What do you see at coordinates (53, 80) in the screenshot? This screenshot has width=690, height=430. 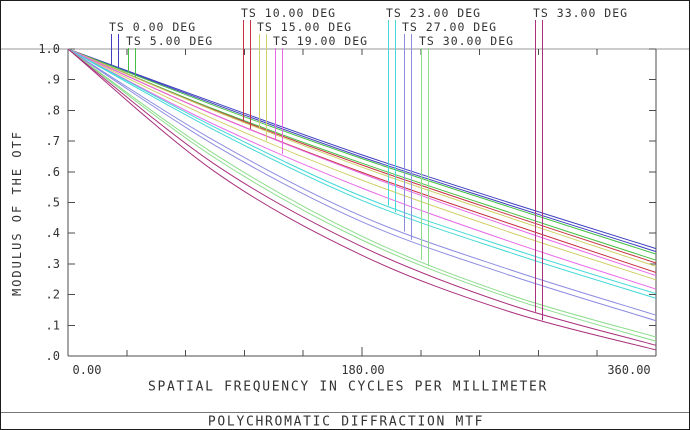 I see `y-tick-label: .9` at bounding box center [53, 80].